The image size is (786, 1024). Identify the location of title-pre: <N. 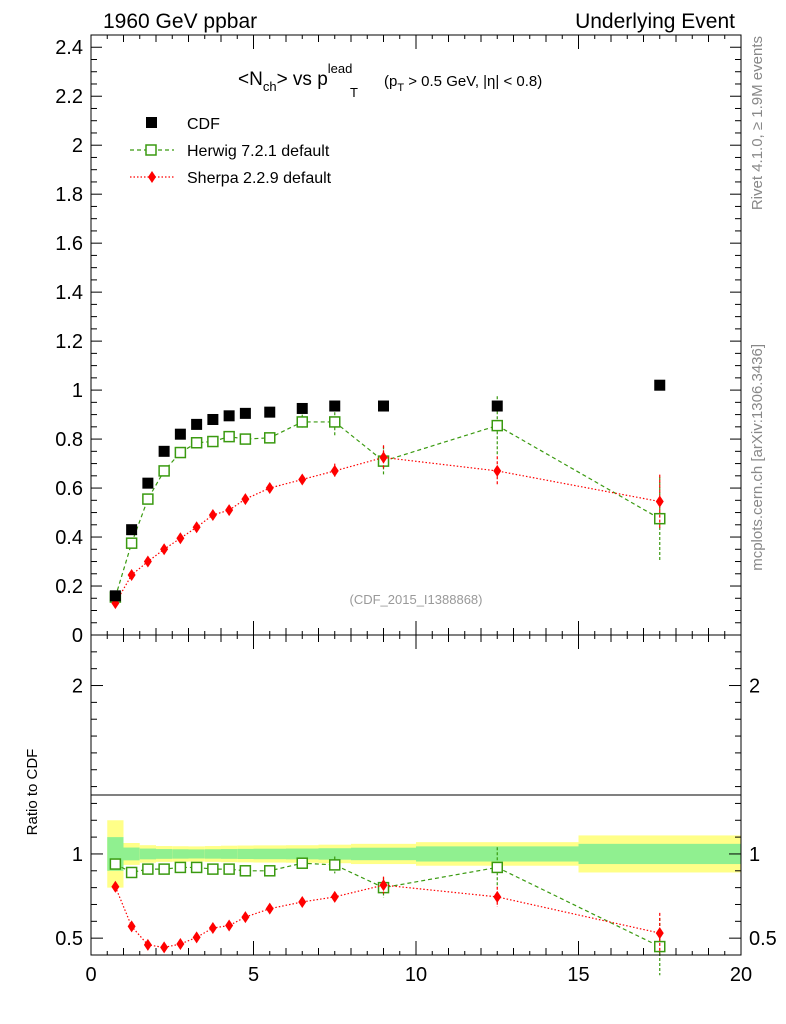
(250, 79).